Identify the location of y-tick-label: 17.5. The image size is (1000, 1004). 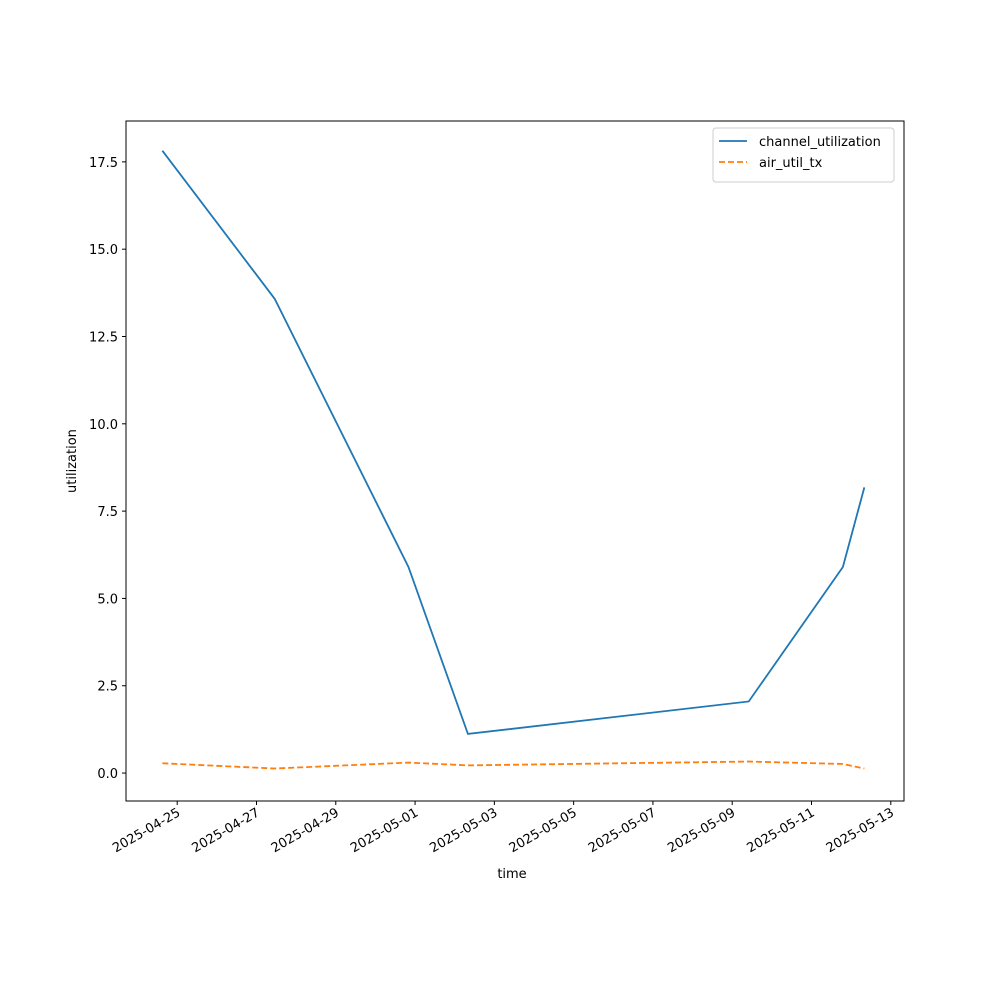
(103, 163).